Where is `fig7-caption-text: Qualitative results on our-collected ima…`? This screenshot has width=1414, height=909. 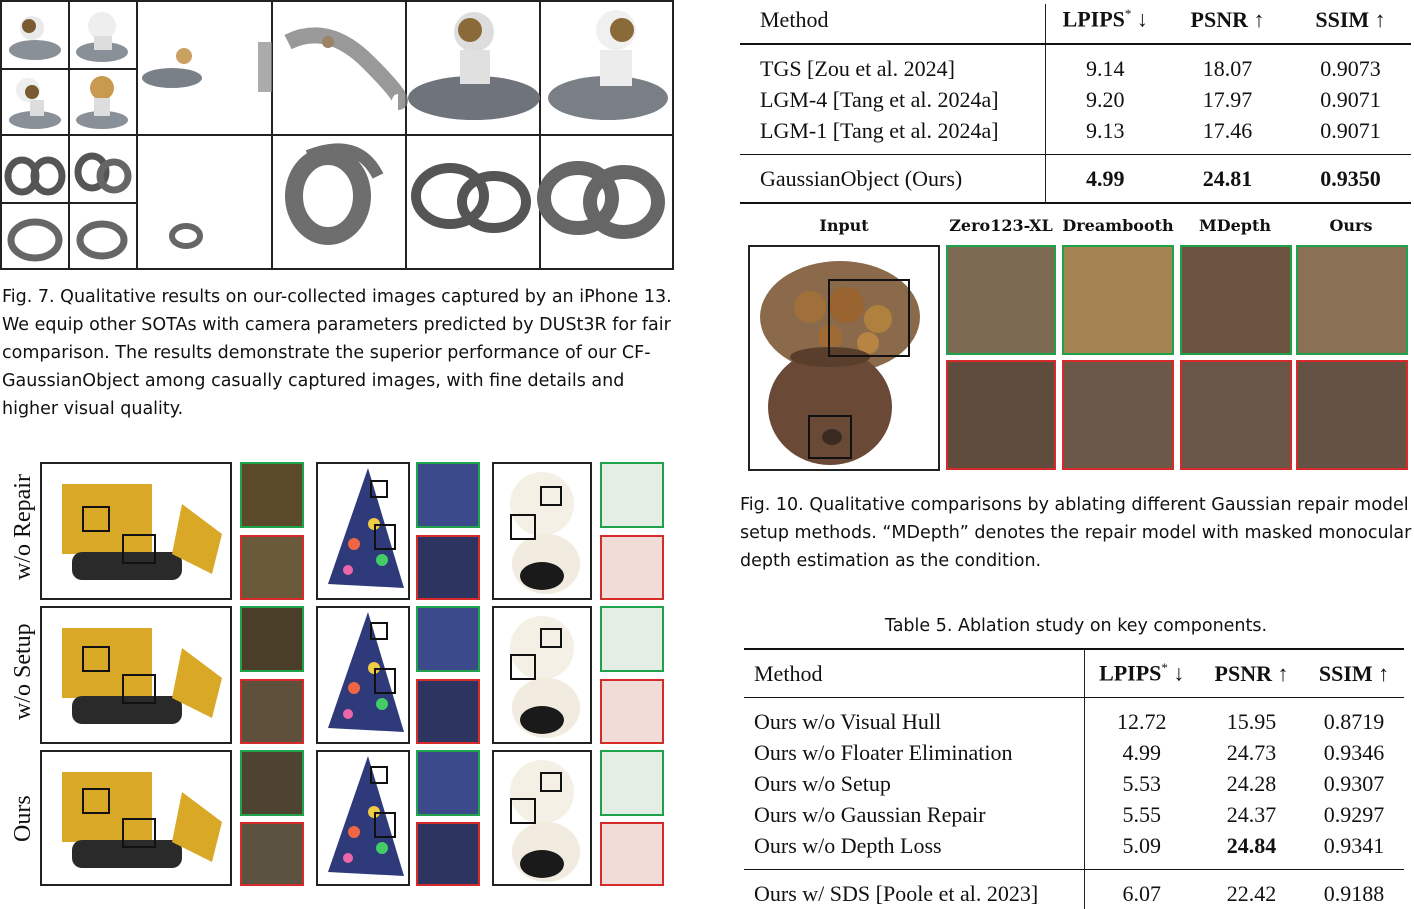 fig7-caption-text: Qualitative results on our-collected ima… is located at coordinates (337, 353).